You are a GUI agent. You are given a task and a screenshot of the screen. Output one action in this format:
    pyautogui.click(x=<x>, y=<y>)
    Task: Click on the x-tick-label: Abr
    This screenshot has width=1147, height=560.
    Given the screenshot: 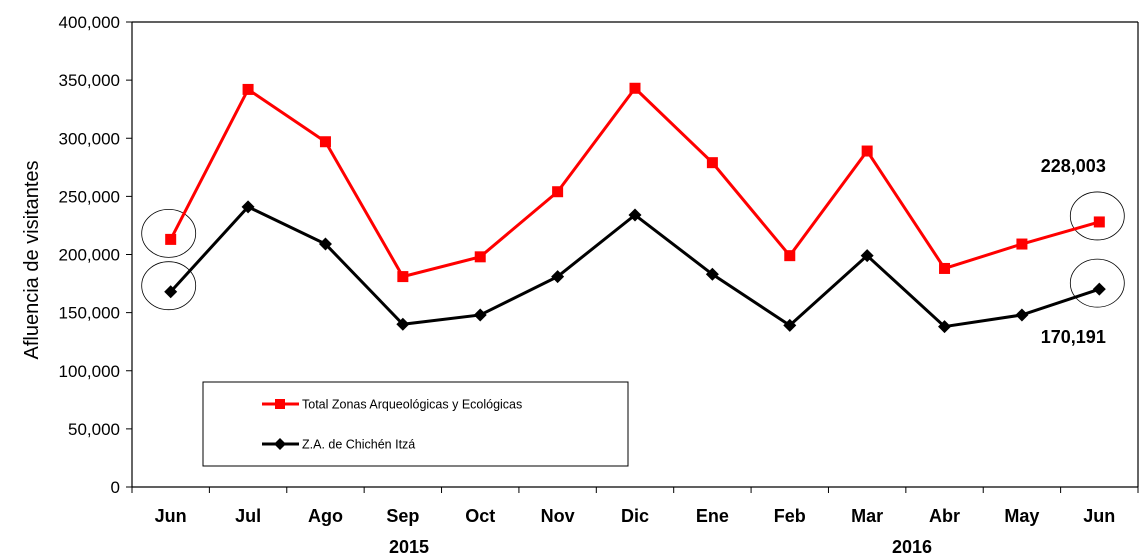 What is the action you would take?
    pyautogui.click(x=944, y=516)
    